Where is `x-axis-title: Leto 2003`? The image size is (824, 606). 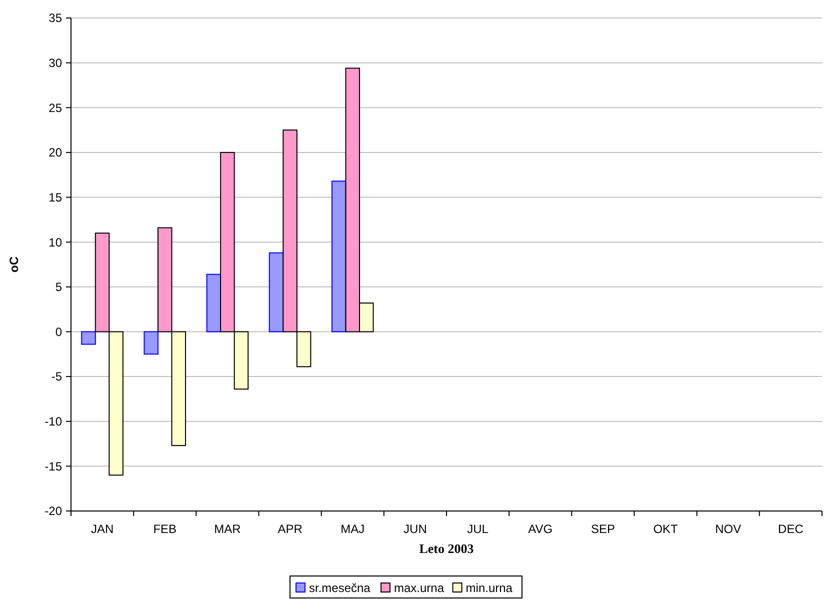
x-axis-title: Leto 2003 is located at coordinates (446, 548).